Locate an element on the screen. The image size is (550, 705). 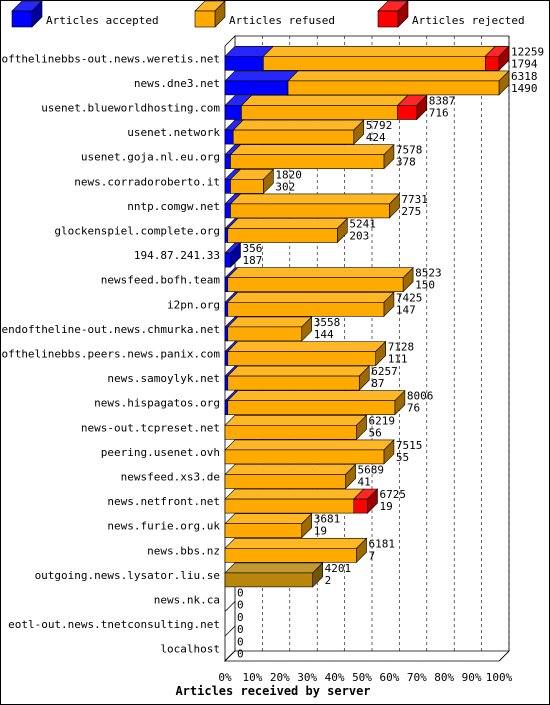
server-label: endofthelinebbs-out.news.weretis.net is located at coordinates (110, 58).